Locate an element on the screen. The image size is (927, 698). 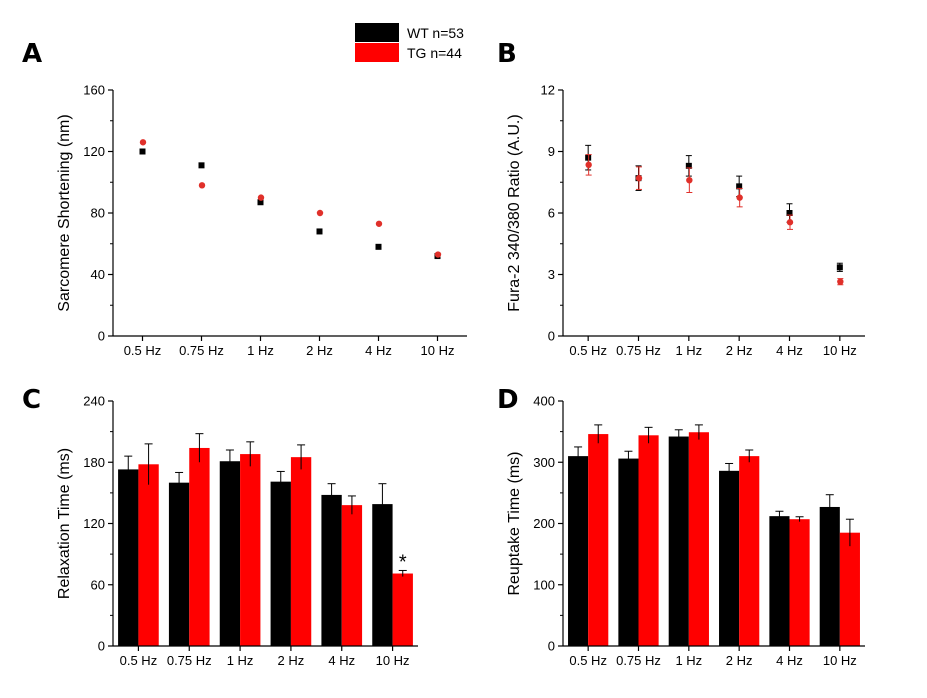
y-tick-label-4: 160 is located at coordinates (94, 90).